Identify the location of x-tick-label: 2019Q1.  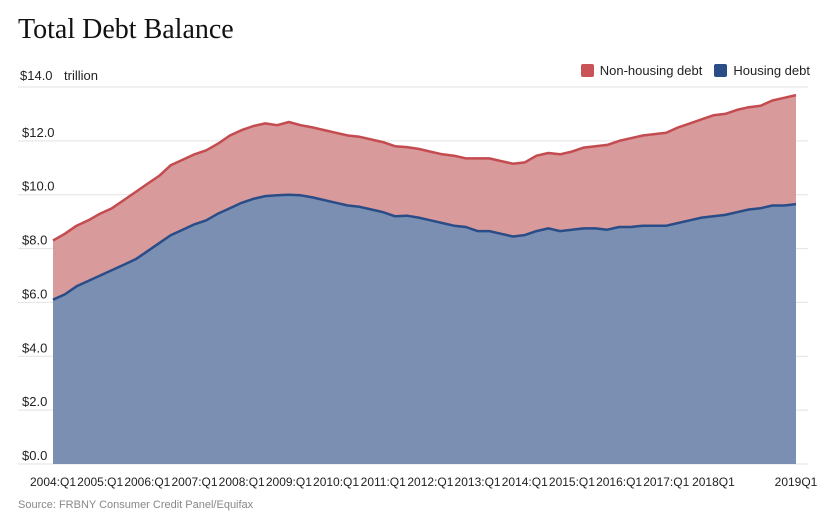
(796, 482).